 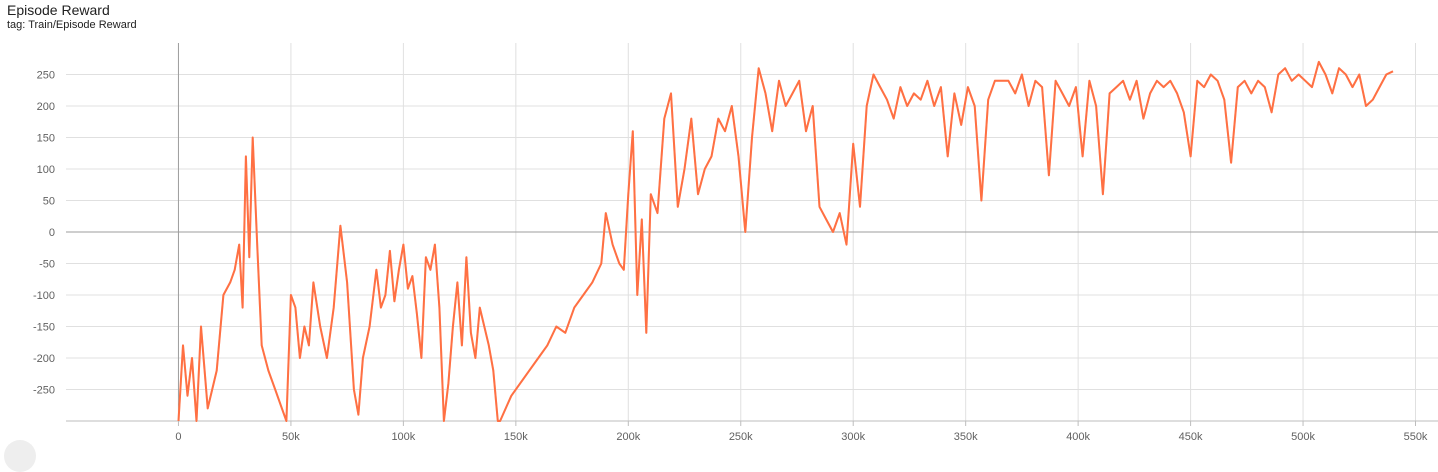 I want to click on x-tick-label: 300k, so click(x=853, y=437).